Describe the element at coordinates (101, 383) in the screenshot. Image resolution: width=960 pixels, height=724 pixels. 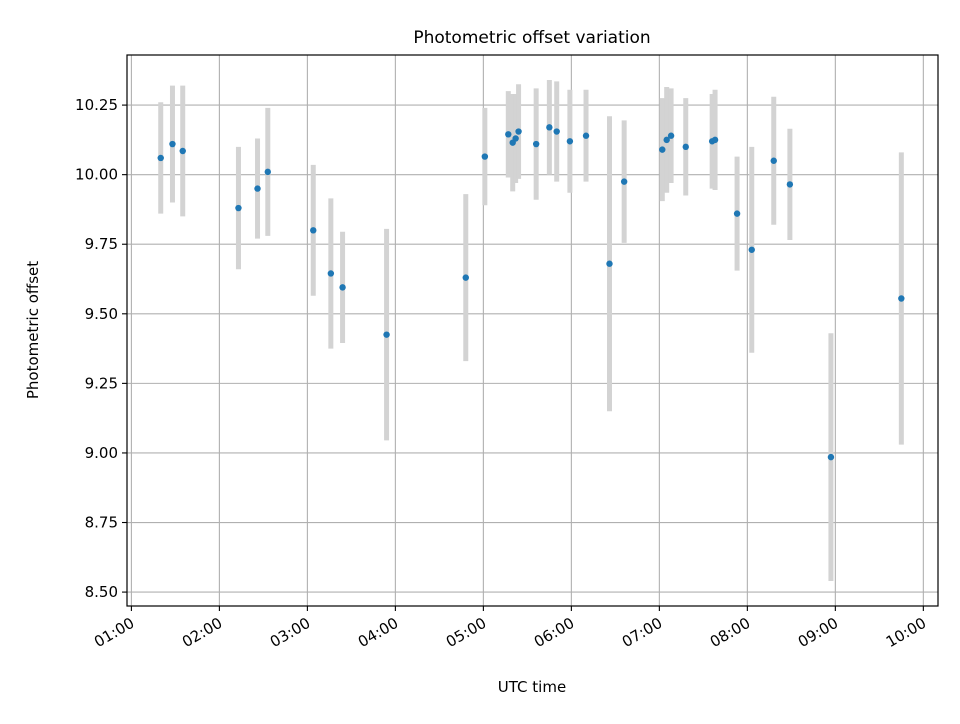
I see `y-tick-label: 9.25` at that location.